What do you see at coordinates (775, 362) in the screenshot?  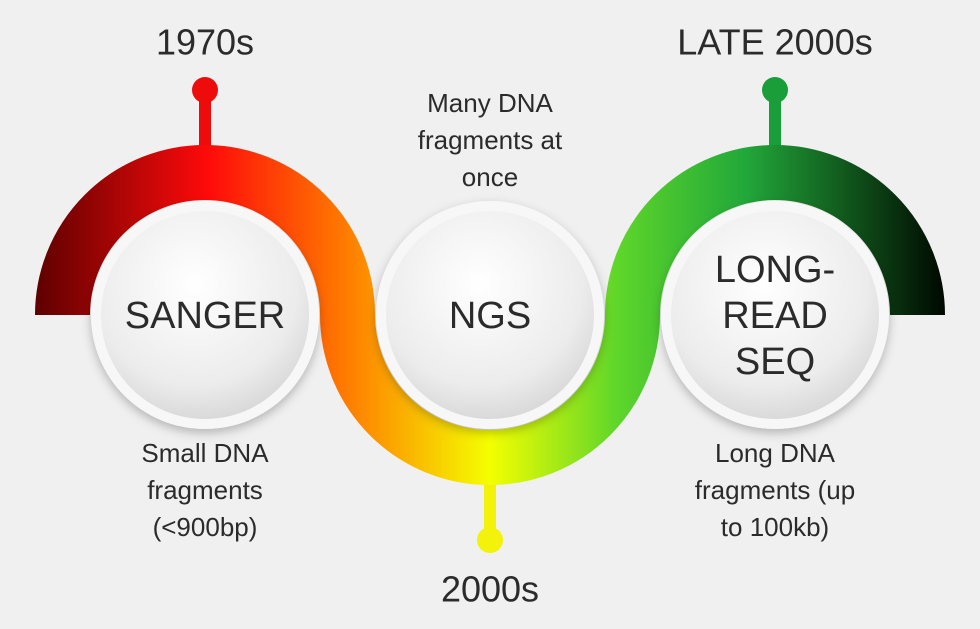 I see `stage-label: SEQ` at bounding box center [775, 362].